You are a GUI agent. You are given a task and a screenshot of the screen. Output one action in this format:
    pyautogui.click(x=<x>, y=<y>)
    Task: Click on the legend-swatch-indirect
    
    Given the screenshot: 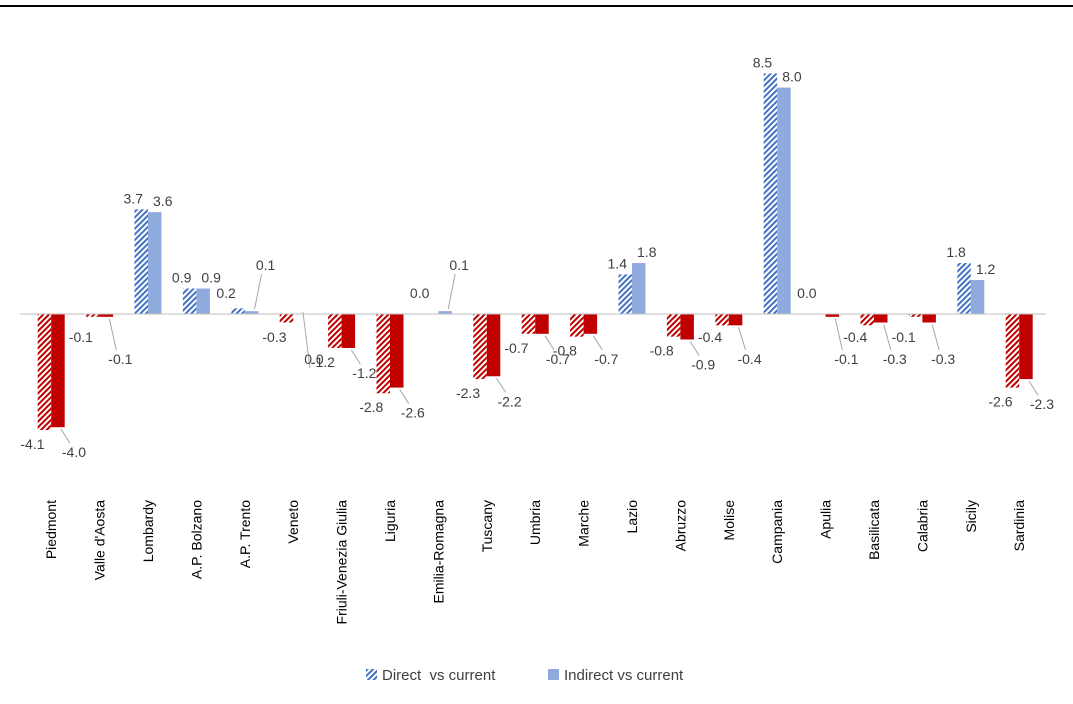 What is the action you would take?
    pyautogui.click(x=553, y=674)
    